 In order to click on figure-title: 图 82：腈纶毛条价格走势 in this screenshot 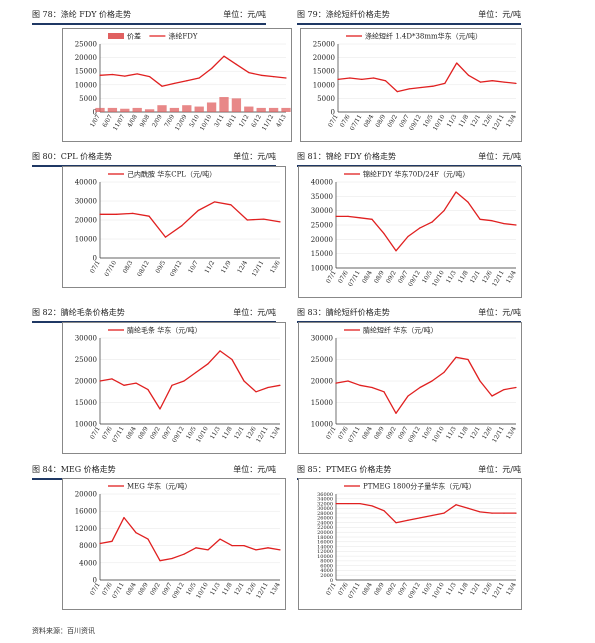, I will do `click(78, 312)`.